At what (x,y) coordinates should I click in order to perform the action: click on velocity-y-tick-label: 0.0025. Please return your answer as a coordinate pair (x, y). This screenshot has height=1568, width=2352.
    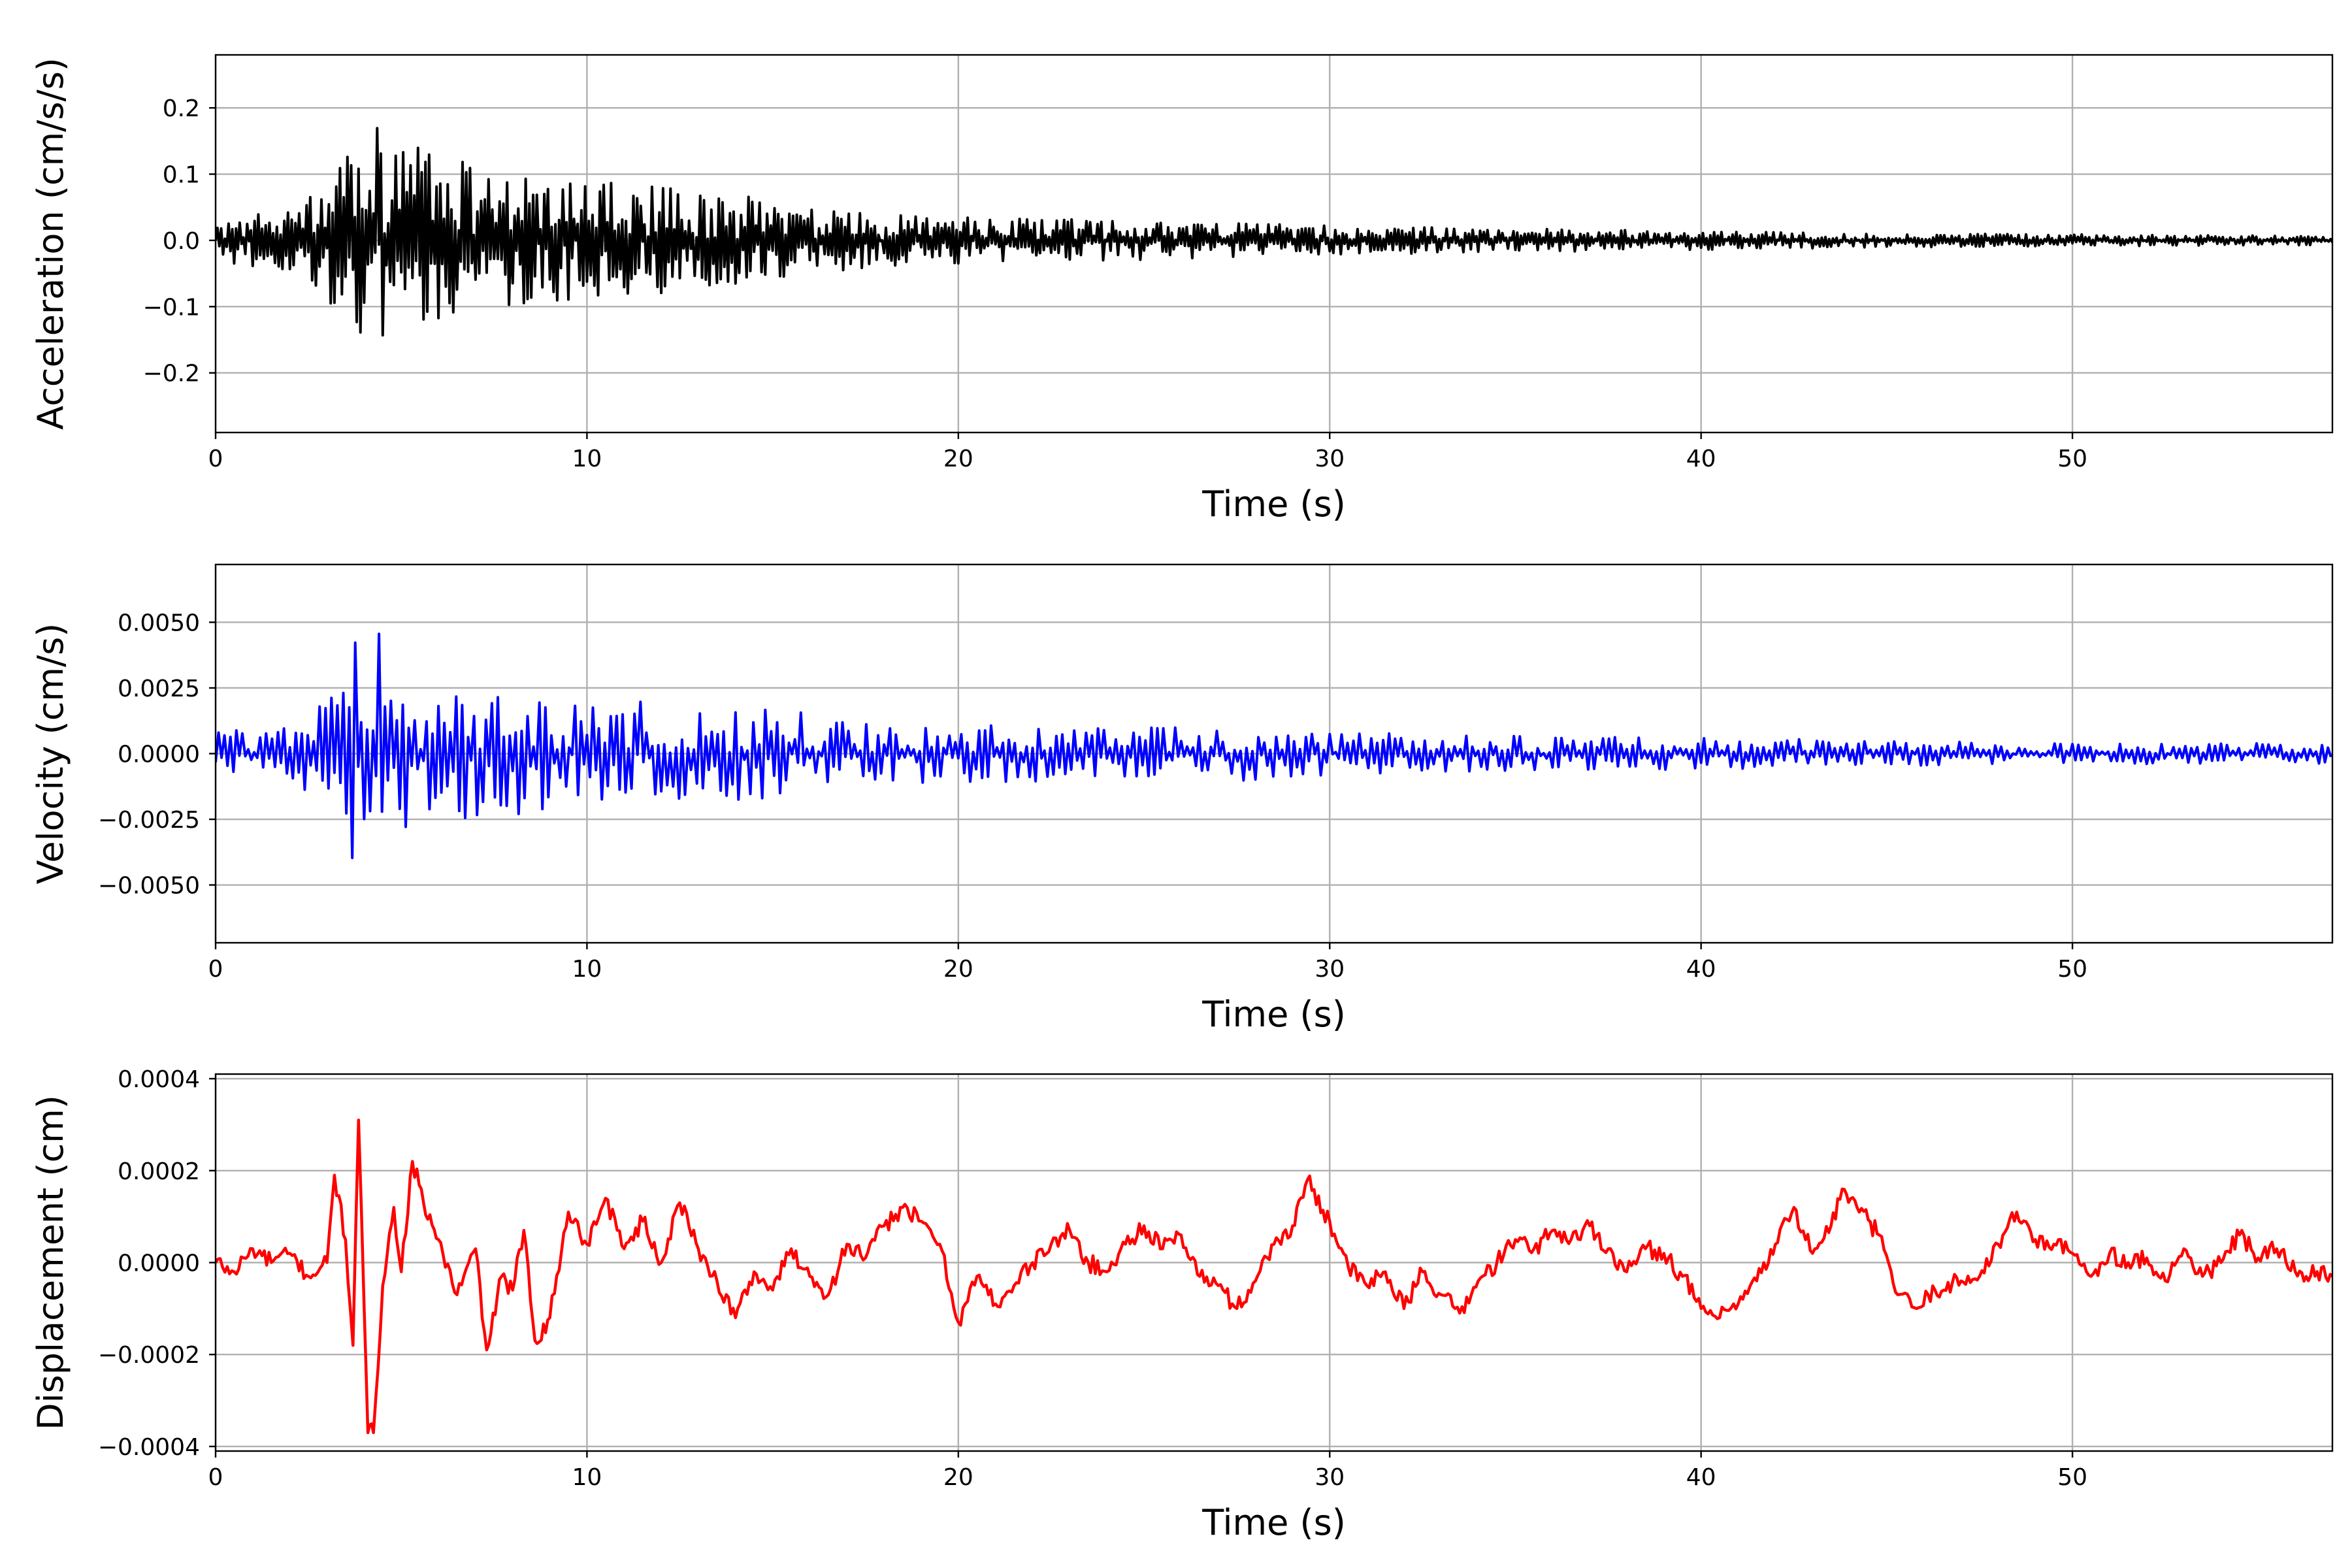
    Looking at the image, I should click on (159, 689).